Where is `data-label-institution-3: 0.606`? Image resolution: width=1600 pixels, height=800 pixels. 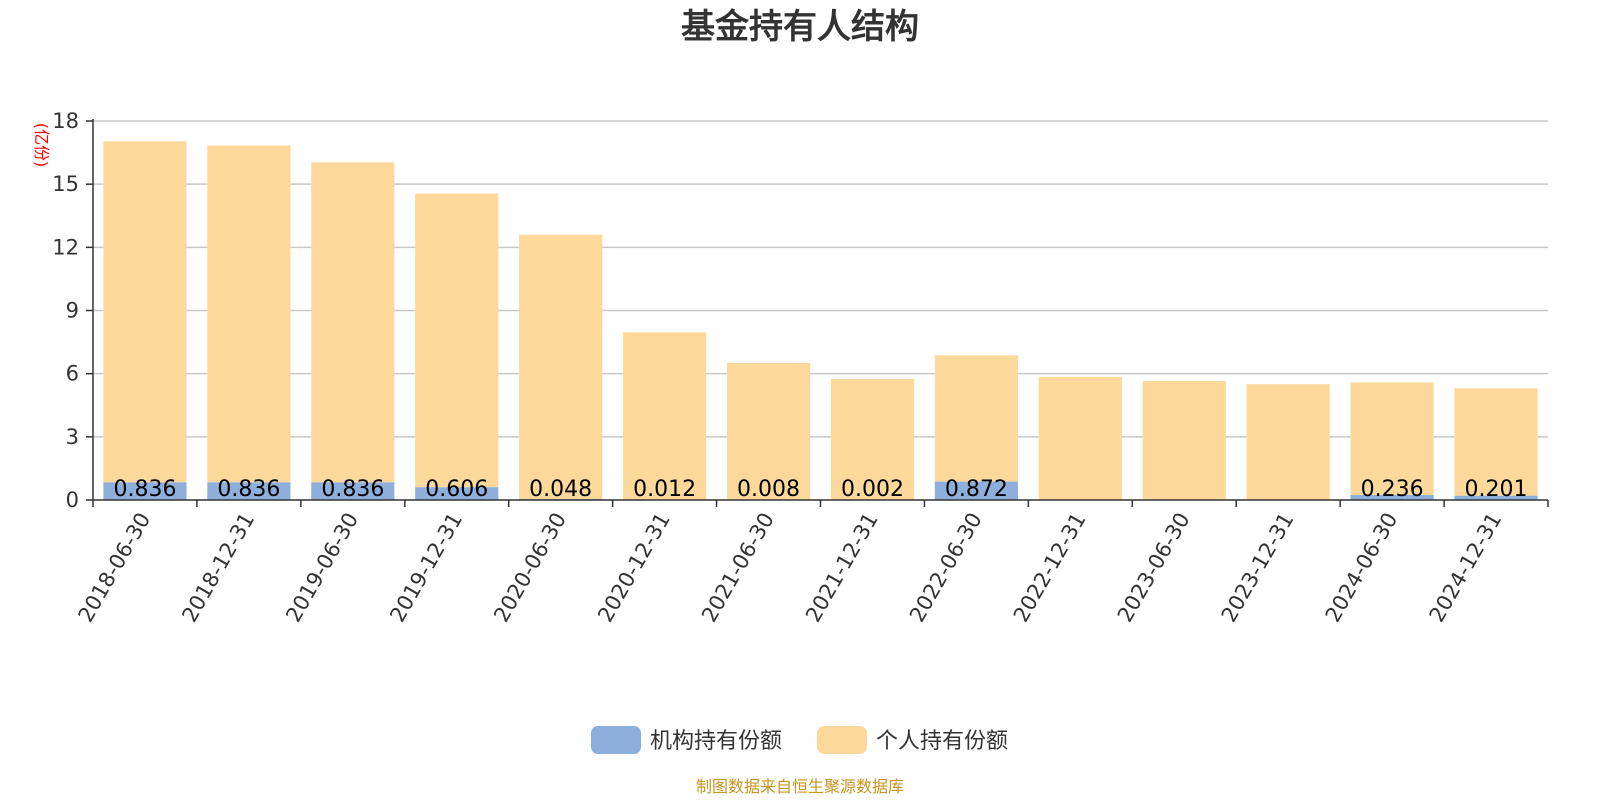 data-label-institution-3: 0.606 is located at coordinates (456, 489).